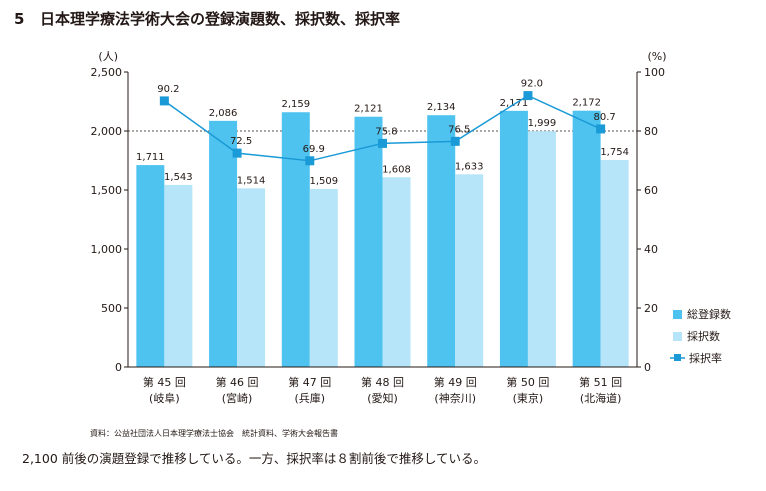 This screenshot has height=491, width=766. What do you see at coordinates (651, 131) in the screenshot?
I see `tick-label-right: 80` at bounding box center [651, 131].